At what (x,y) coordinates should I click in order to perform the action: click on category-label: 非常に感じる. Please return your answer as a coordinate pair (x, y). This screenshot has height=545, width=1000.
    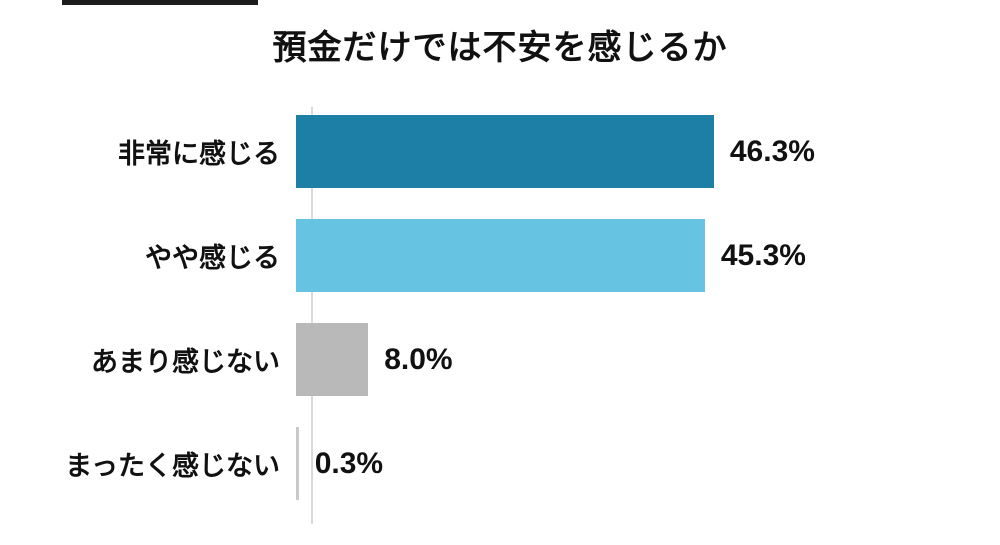
    Looking at the image, I should click on (199, 154).